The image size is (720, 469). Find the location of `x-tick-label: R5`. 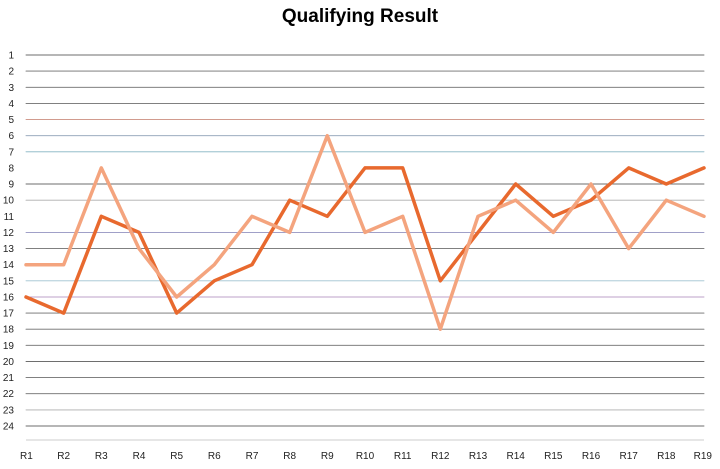

x-tick-label: R5 is located at coordinates (176, 456).